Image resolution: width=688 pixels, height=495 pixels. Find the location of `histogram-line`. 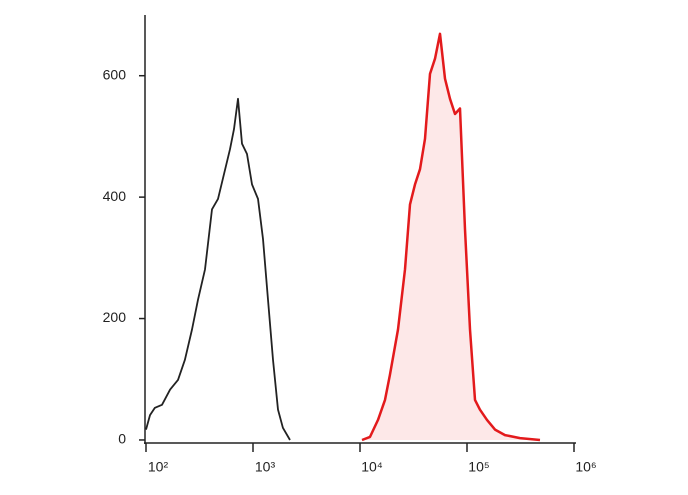

histogram-line is located at coordinates (218, 269).